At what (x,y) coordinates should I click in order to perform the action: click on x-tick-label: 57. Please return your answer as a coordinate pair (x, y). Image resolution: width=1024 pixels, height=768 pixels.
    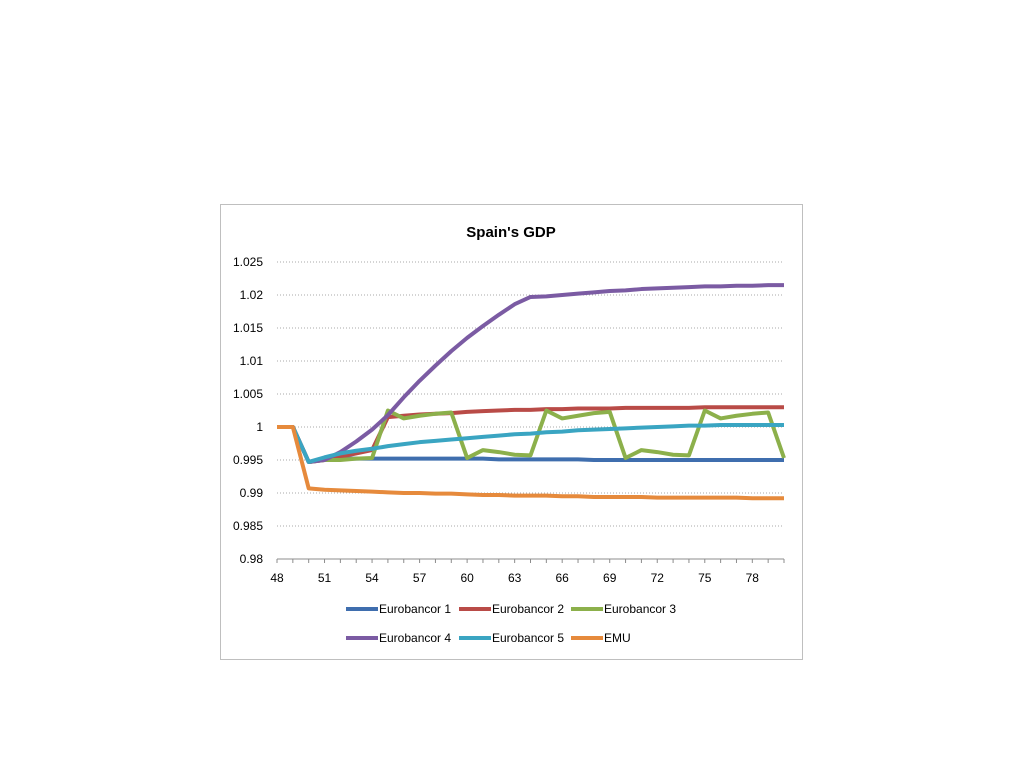
    Looking at the image, I should click on (420, 578).